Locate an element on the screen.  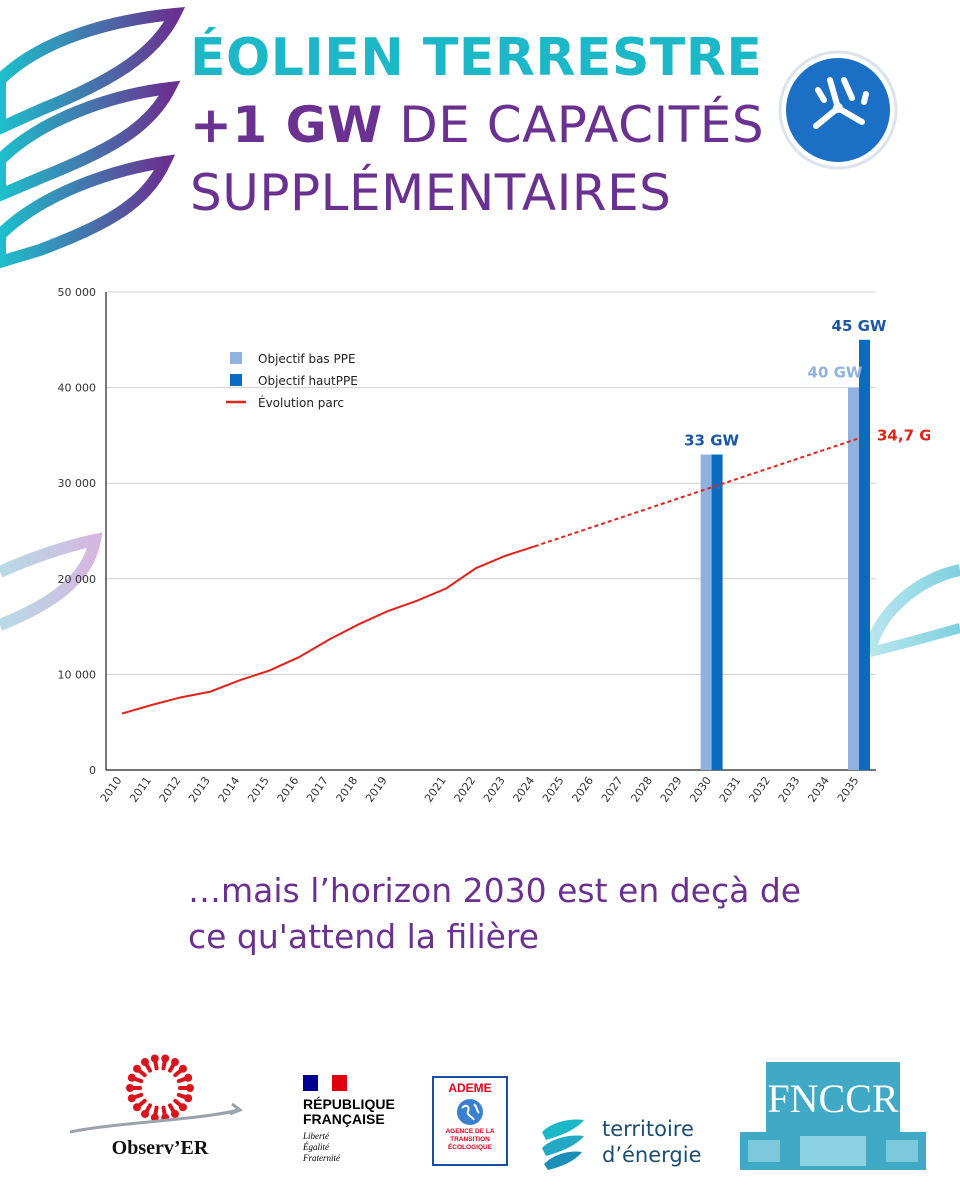
annotation-label: 34,7 GW is located at coordinates (903, 435).